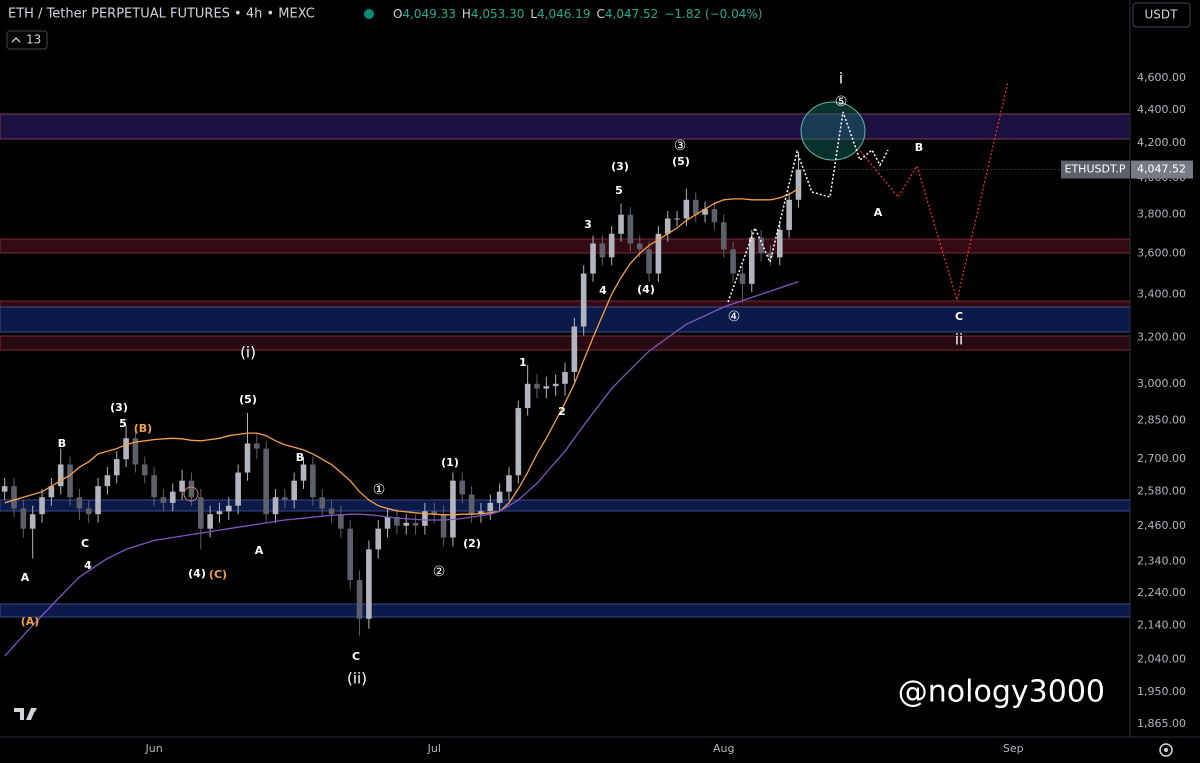 The height and width of the screenshot is (763, 1200). Describe the element at coordinates (119, 407) in the screenshot. I see `wave-label: (3)` at that location.